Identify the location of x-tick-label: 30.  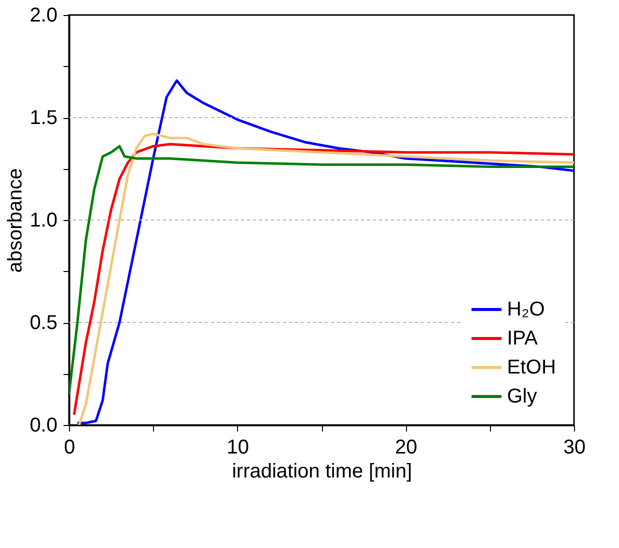
(574, 447).